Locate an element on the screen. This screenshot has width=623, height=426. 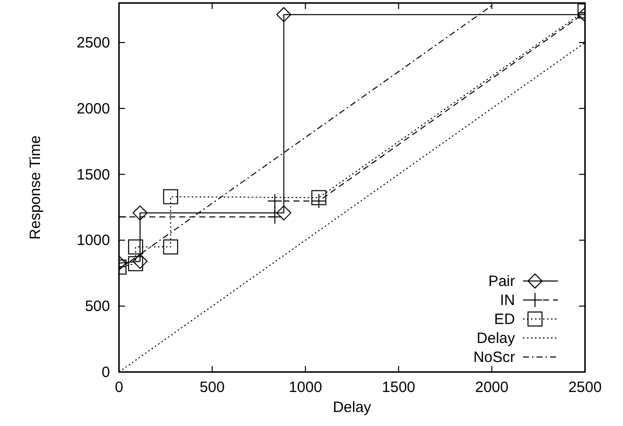
legend-label: Pair is located at coordinates (501, 281).